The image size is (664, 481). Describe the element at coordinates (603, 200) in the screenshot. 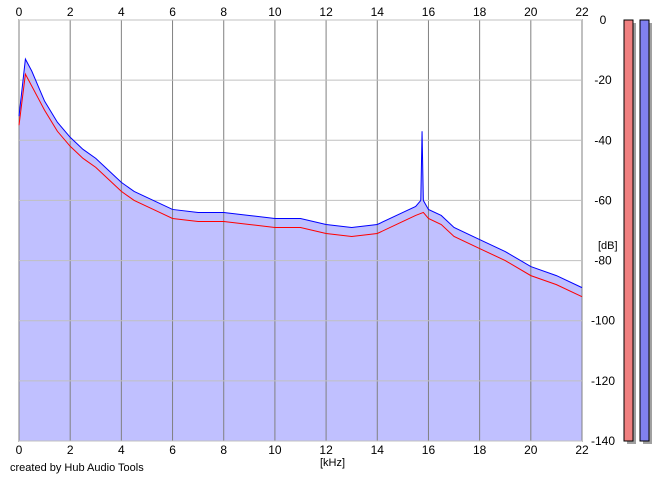

I see `y-tick-label: -60` at that location.